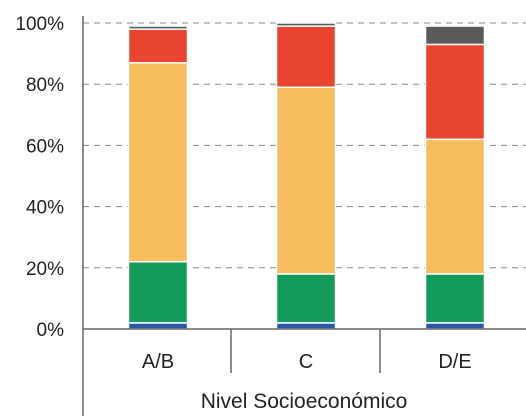  Describe the element at coordinates (51, 330) in the screenshot. I see `y-tick-label: 0%` at that location.